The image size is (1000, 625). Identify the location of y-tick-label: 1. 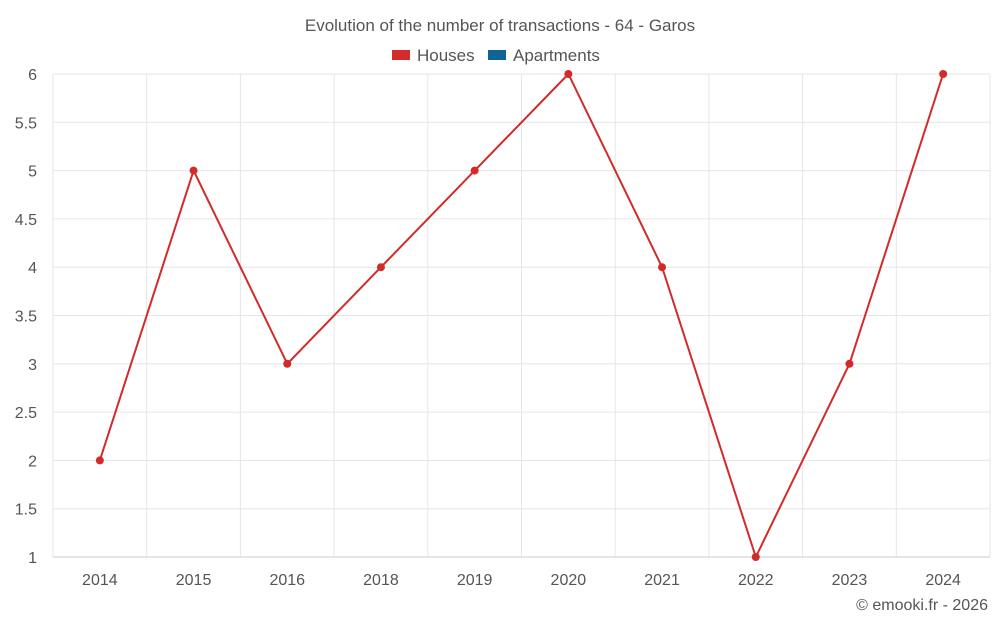
(32, 558).